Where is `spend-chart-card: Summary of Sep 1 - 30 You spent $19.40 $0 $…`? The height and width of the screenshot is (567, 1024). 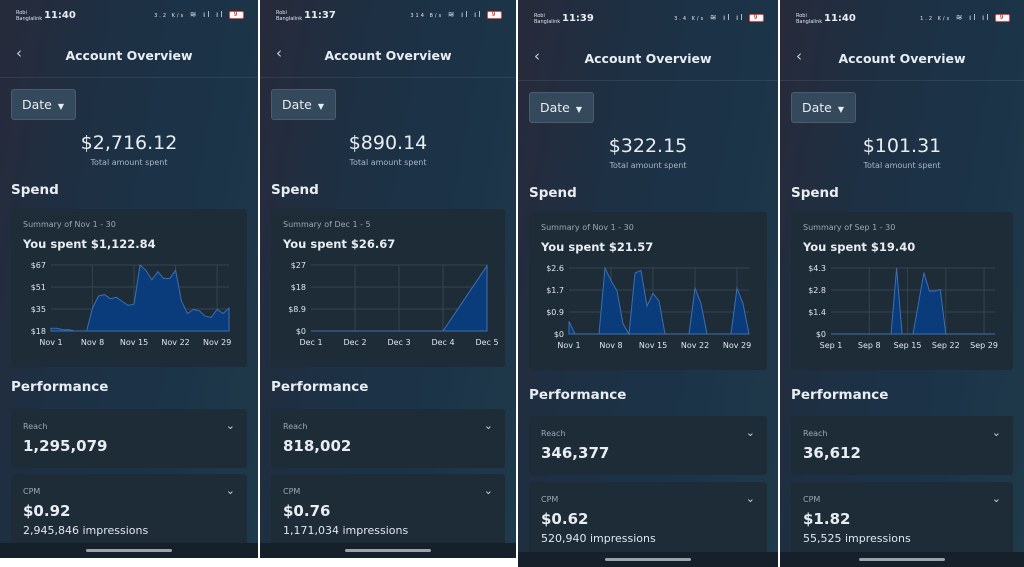
spend-chart-card: Summary of Sep 1 - 30 You spent $19.40 $0 $… is located at coordinates (902, 291).